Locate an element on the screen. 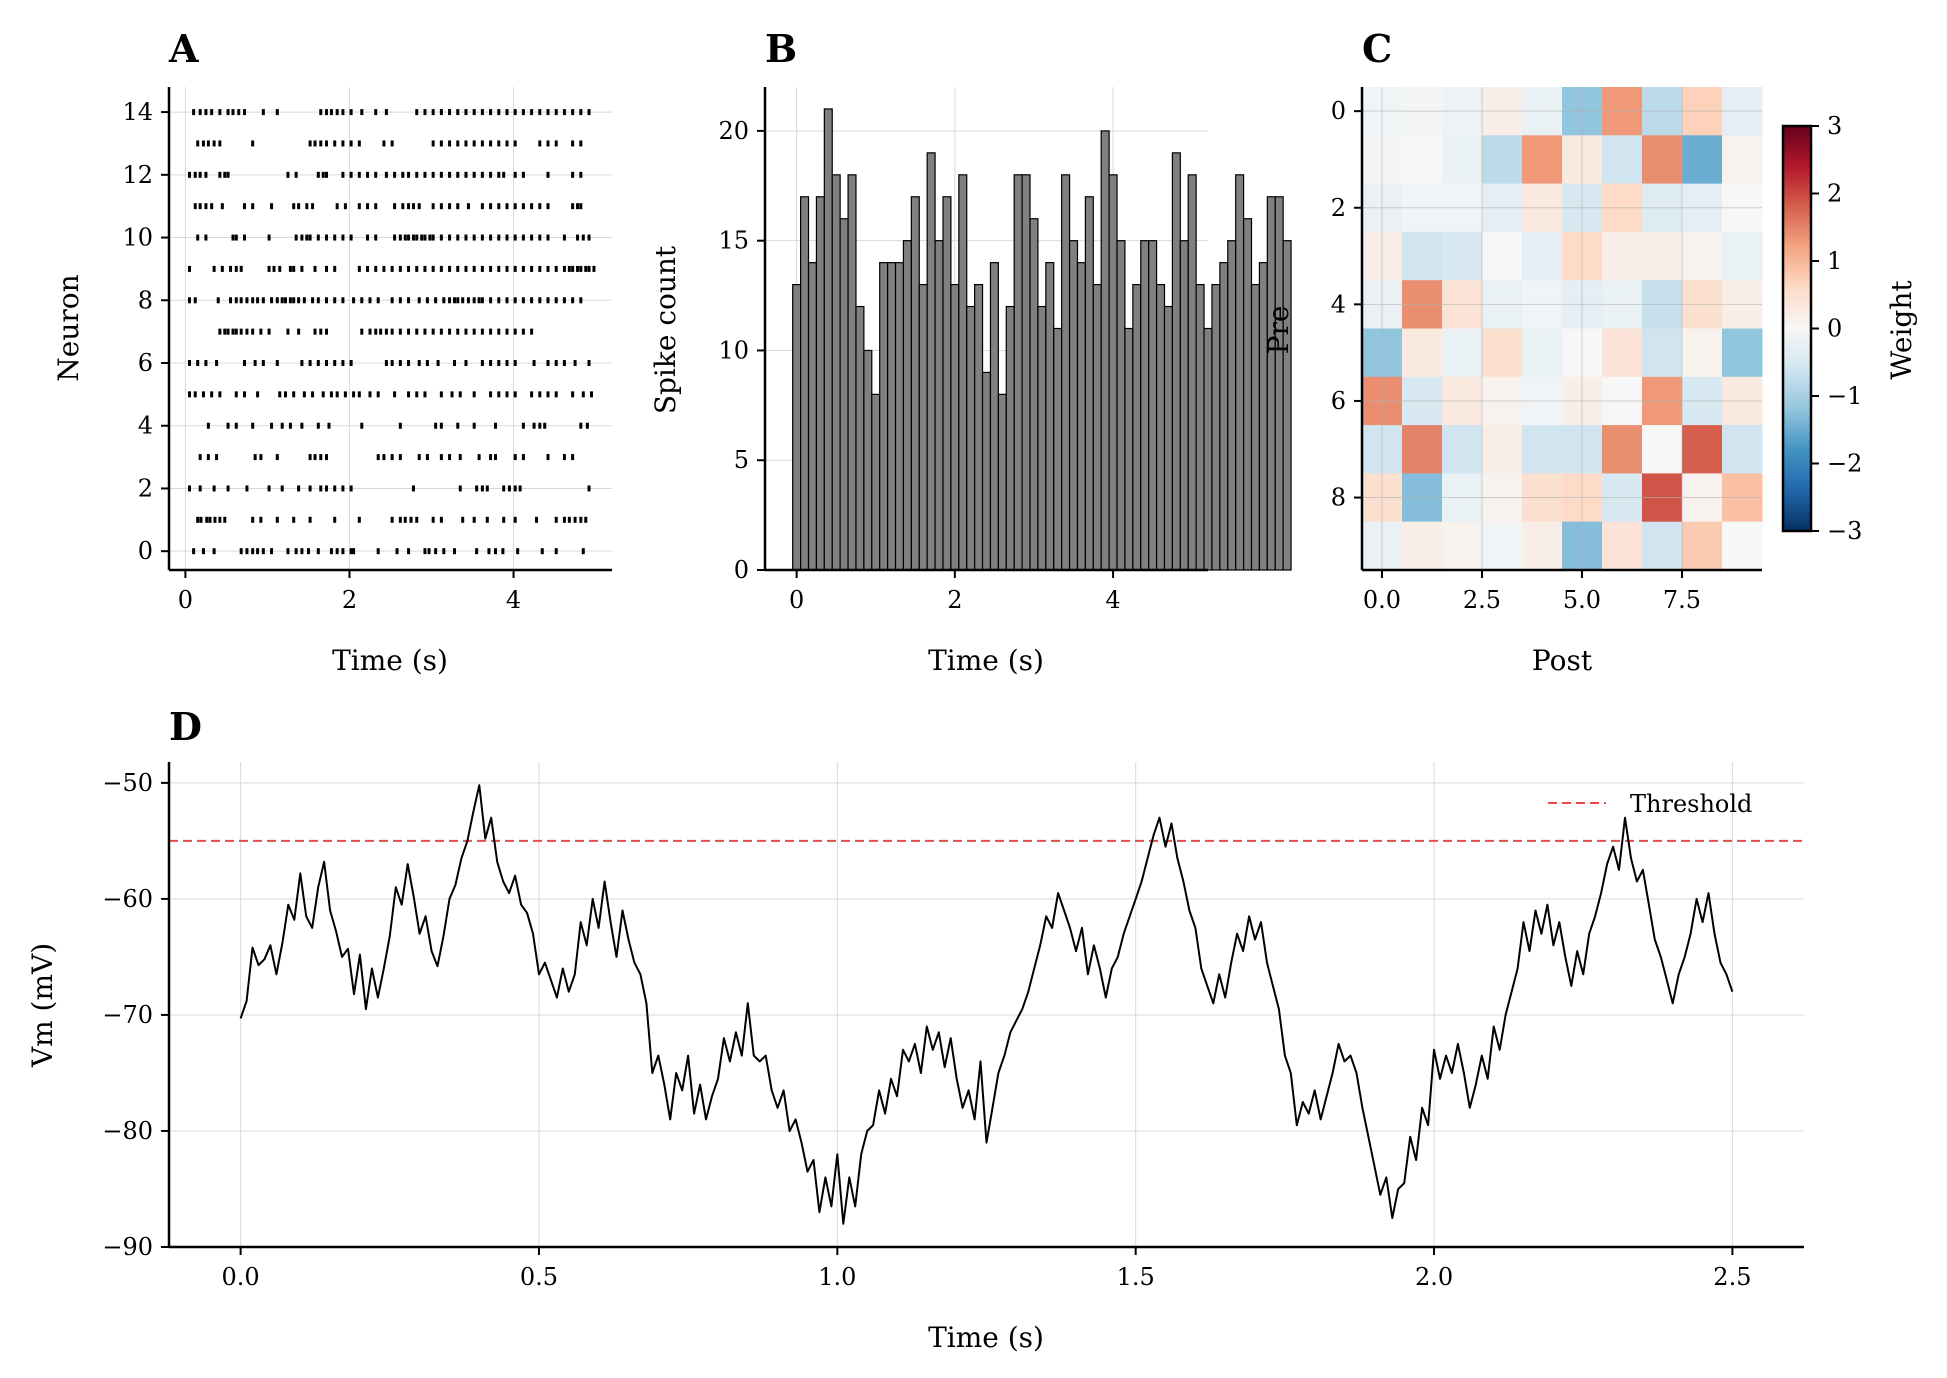 The height and width of the screenshot is (1378, 1947). raster-tick-label-x: 0 is located at coordinates (185, 600).